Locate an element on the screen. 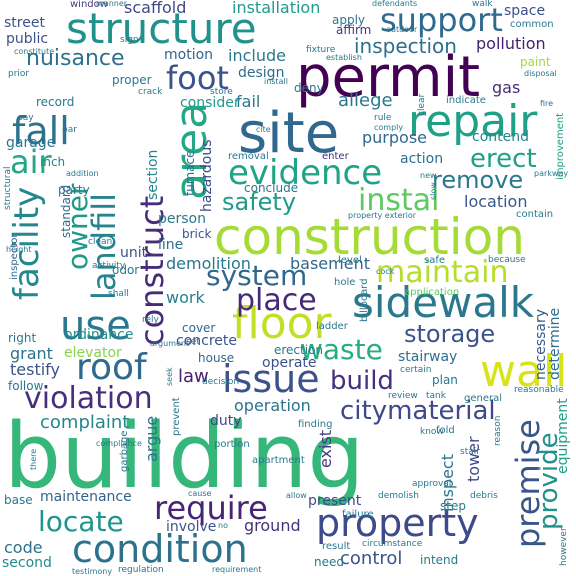 This screenshot has height=576, width=576. word-equipment: equipment is located at coordinates (563, 436).